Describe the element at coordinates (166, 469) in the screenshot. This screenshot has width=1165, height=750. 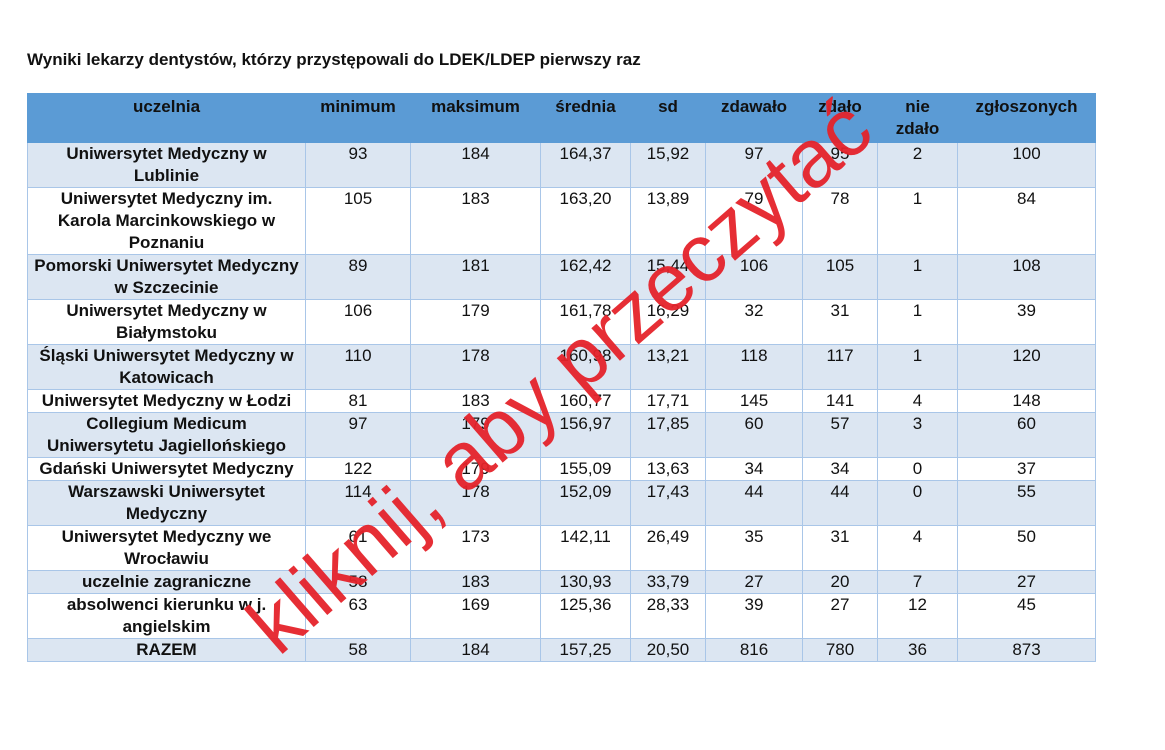
I see `university-cell: Gdański Uniwersytet Medyczny` at that location.